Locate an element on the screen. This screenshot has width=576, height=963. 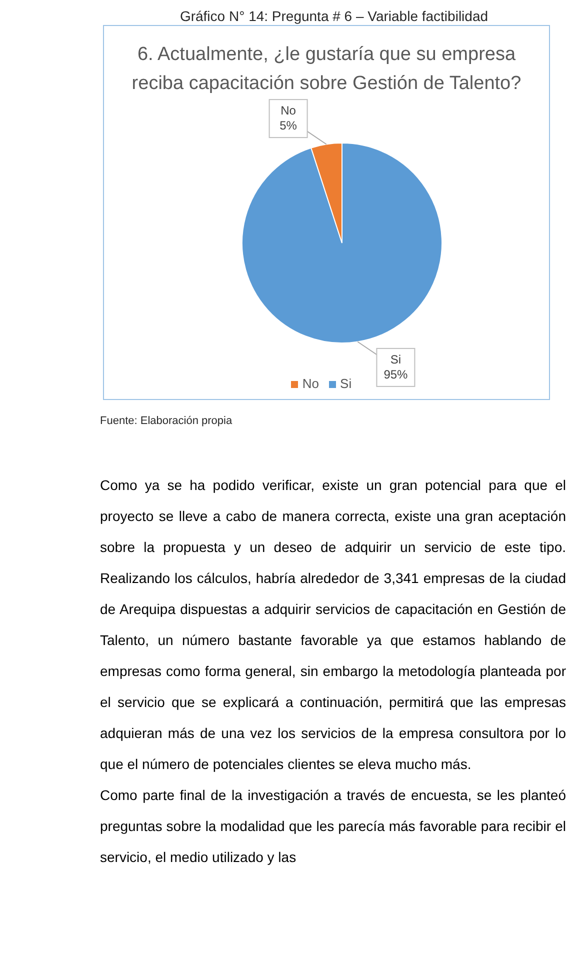
source-note: Fuente: Elaboración propia is located at coordinates (166, 421).